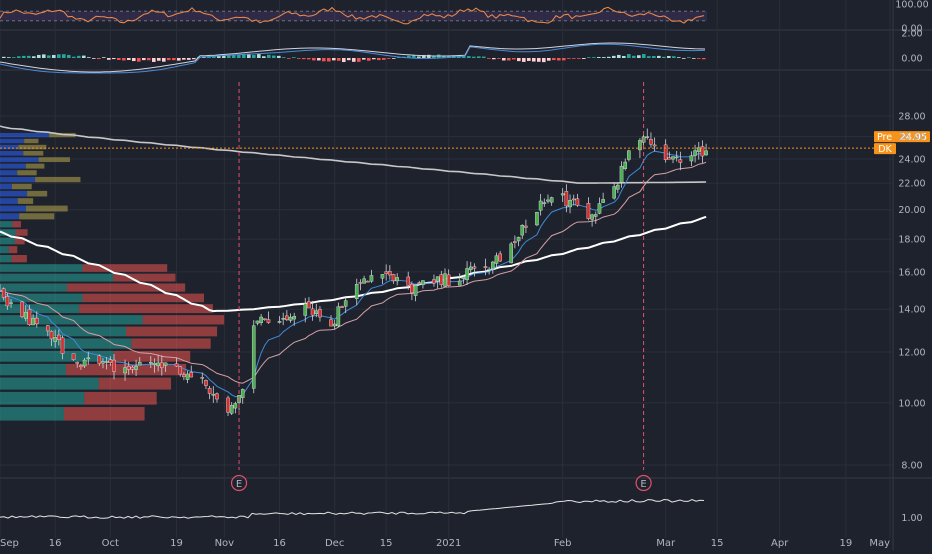 The width and height of the screenshot is (932, 554). Describe the element at coordinates (911, 403) in the screenshot. I see `price-axis-tick-label: 10.00` at that location.